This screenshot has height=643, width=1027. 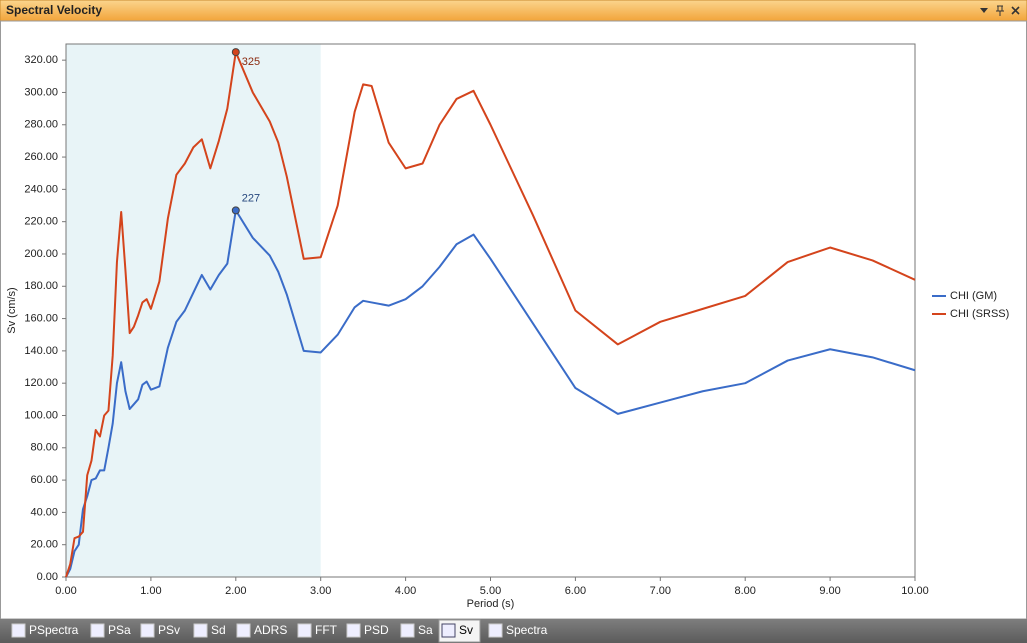 What do you see at coordinates (65, 591) in the screenshot?
I see `x-tick-label: 0.00` at bounding box center [65, 591].